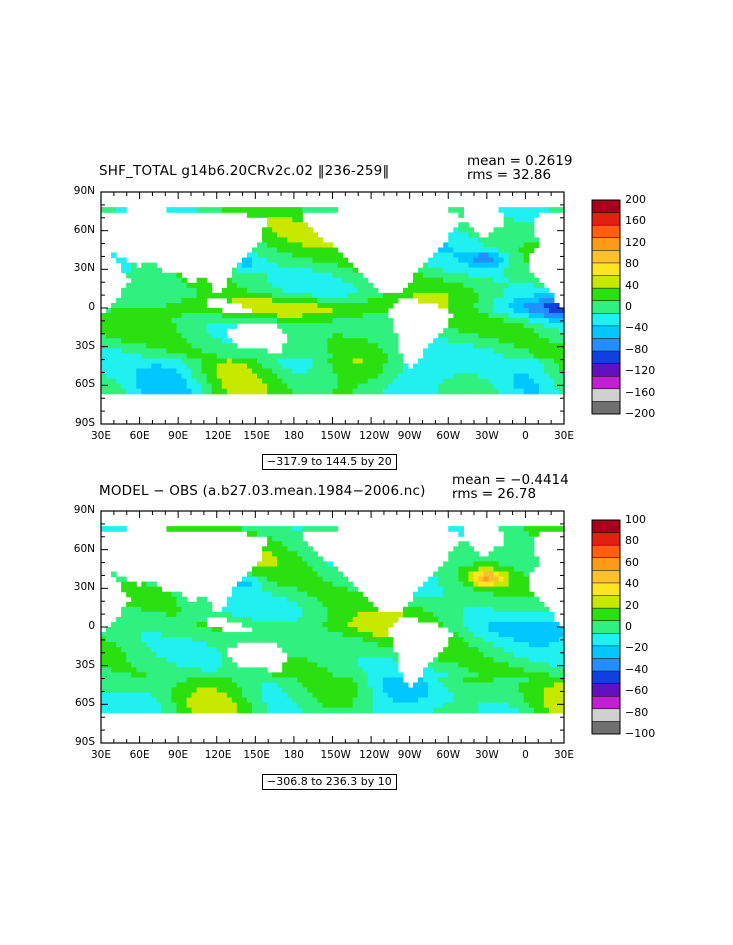 The height and width of the screenshot is (945, 733). I want to click on colorbar-label: 200, so click(635, 199).